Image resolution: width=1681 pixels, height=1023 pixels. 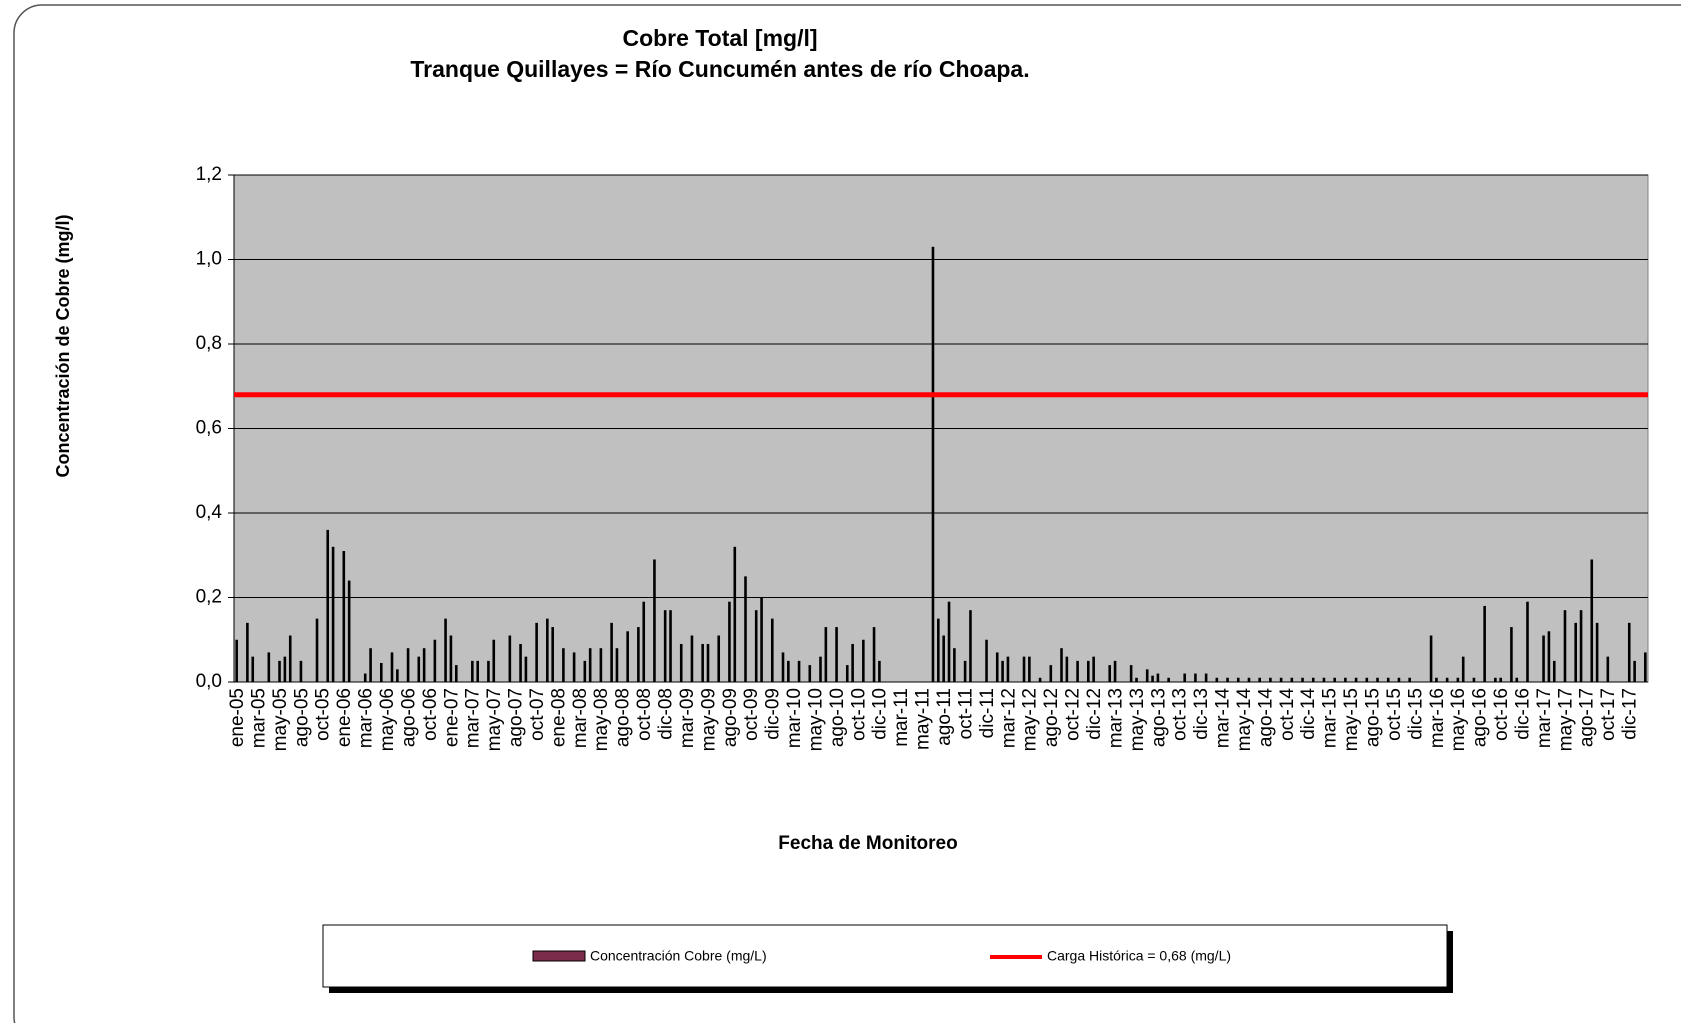 I want to click on x-tick-label: may-16, so click(x=1458, y=719).